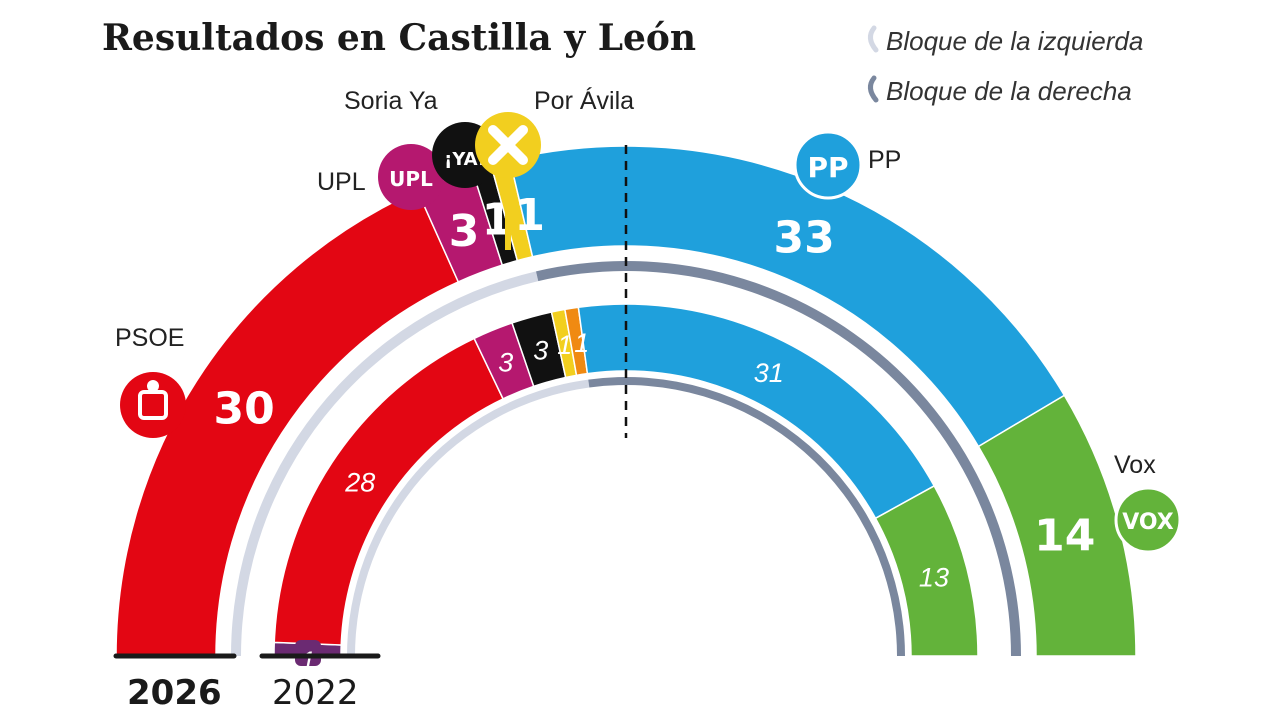  I want to click on party-label-vox: Vox, so click(1135, 465).